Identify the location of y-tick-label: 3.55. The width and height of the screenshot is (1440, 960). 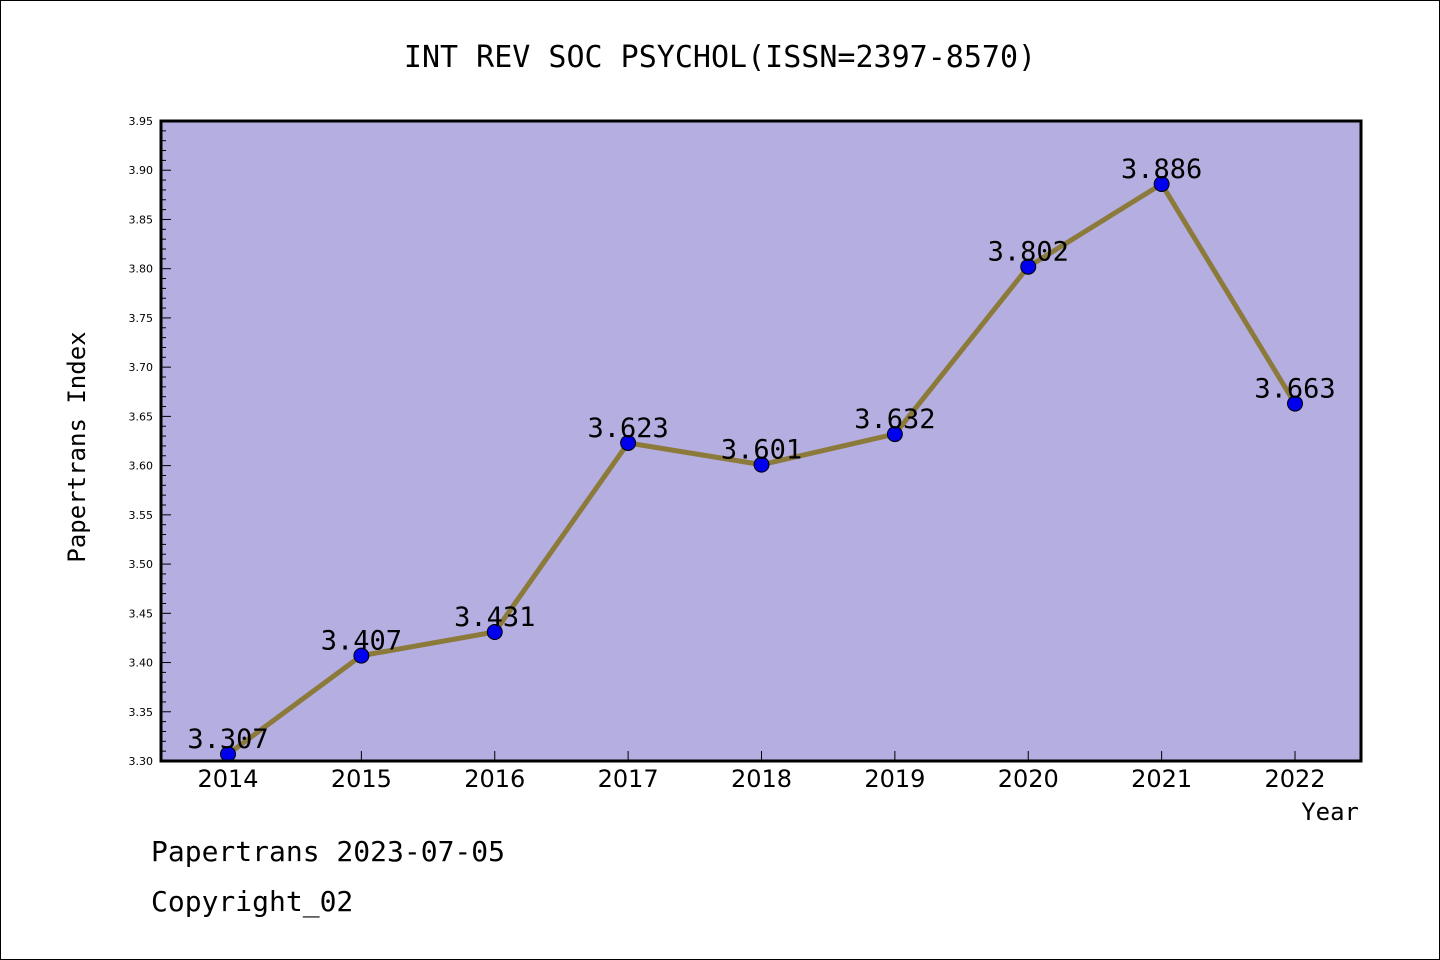
(141, 515).